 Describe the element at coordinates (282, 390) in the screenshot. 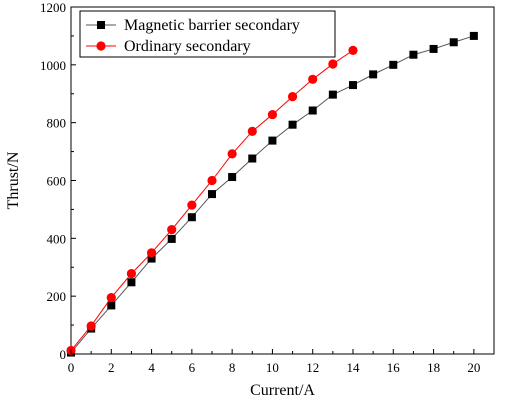

I see `x-axis-title: Current/A` at that location.